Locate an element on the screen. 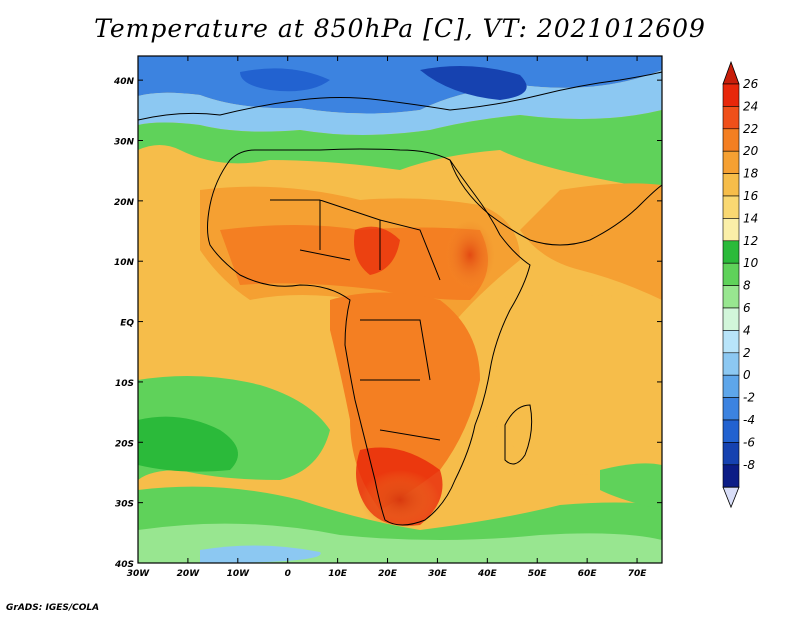 This screenshot has height=618, width=800. lon-tick-label: 70E is located at coordinates (638, 574).